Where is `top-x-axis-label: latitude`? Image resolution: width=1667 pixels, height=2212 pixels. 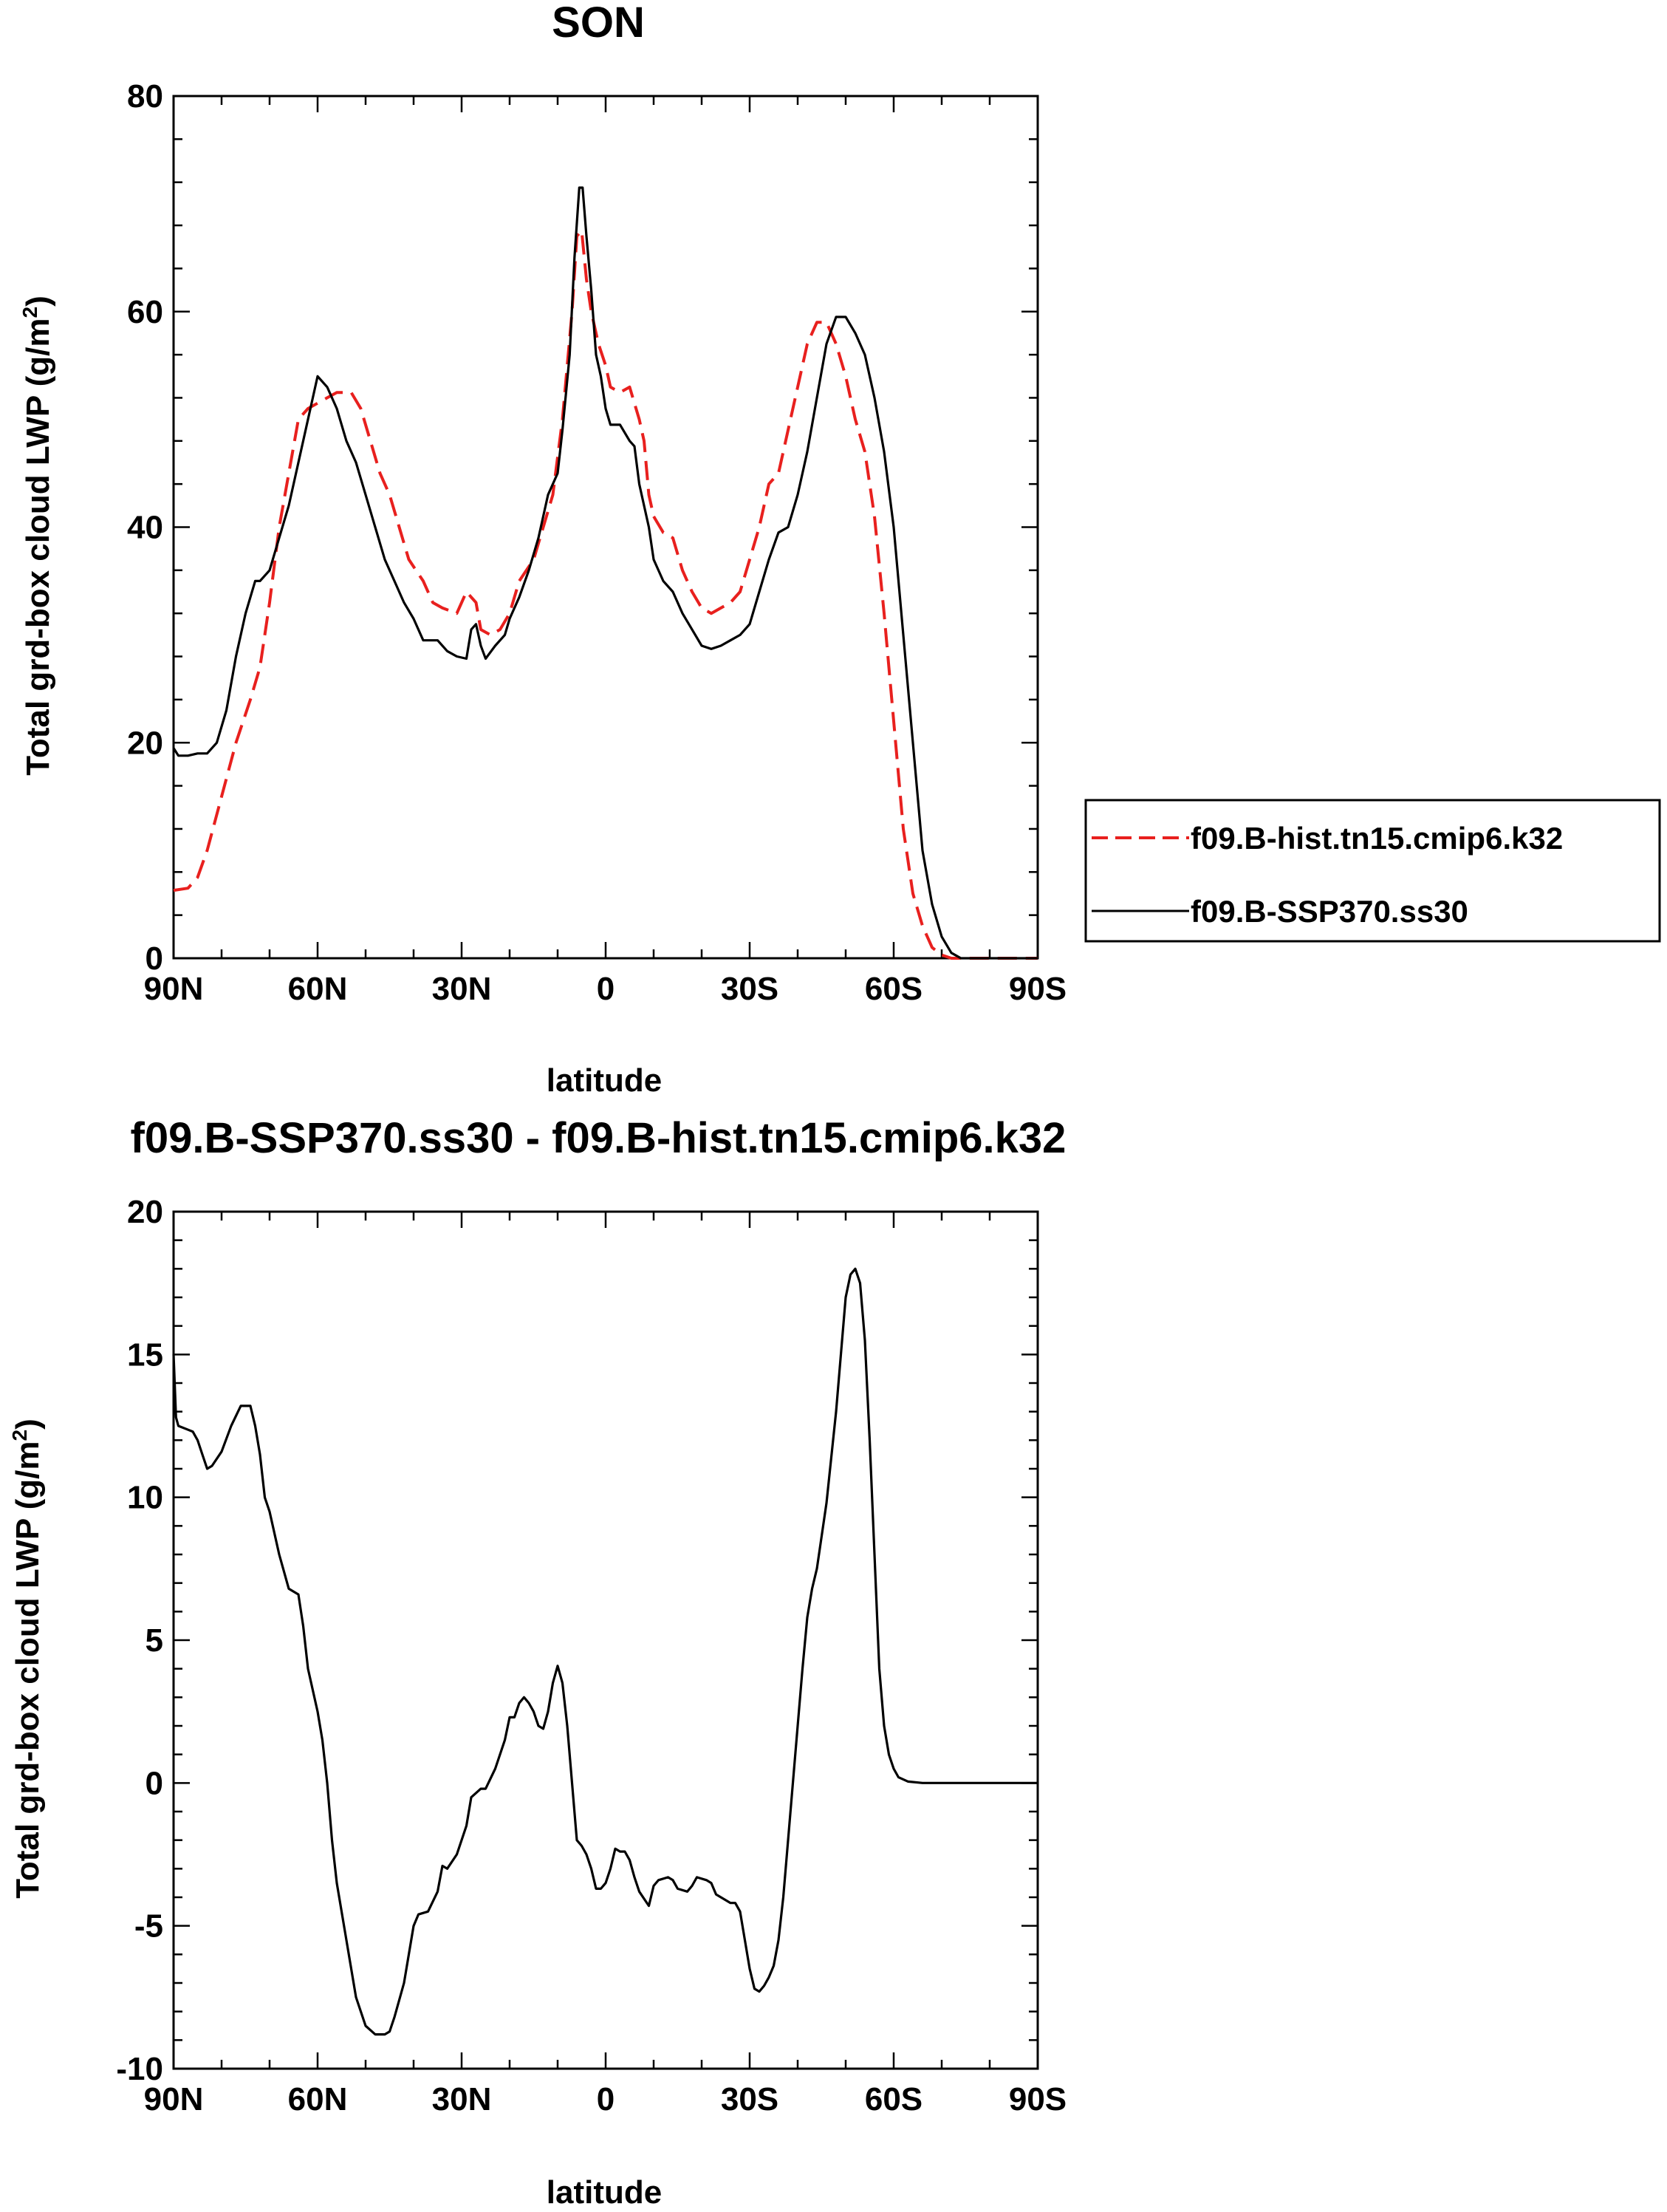
top-x-axis-label: latitude is located at coordinates (604, 1080).